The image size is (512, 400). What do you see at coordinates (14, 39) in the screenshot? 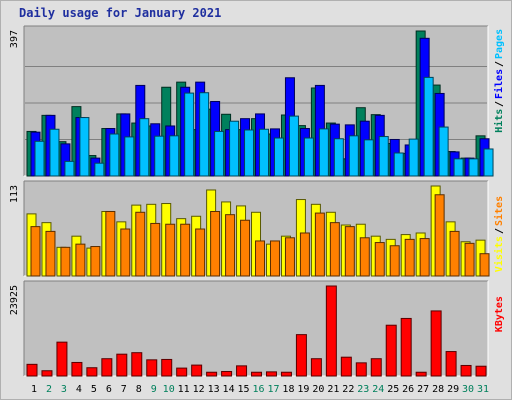
I see `ytick-label-0: 397` at bounding box center [14, 39].